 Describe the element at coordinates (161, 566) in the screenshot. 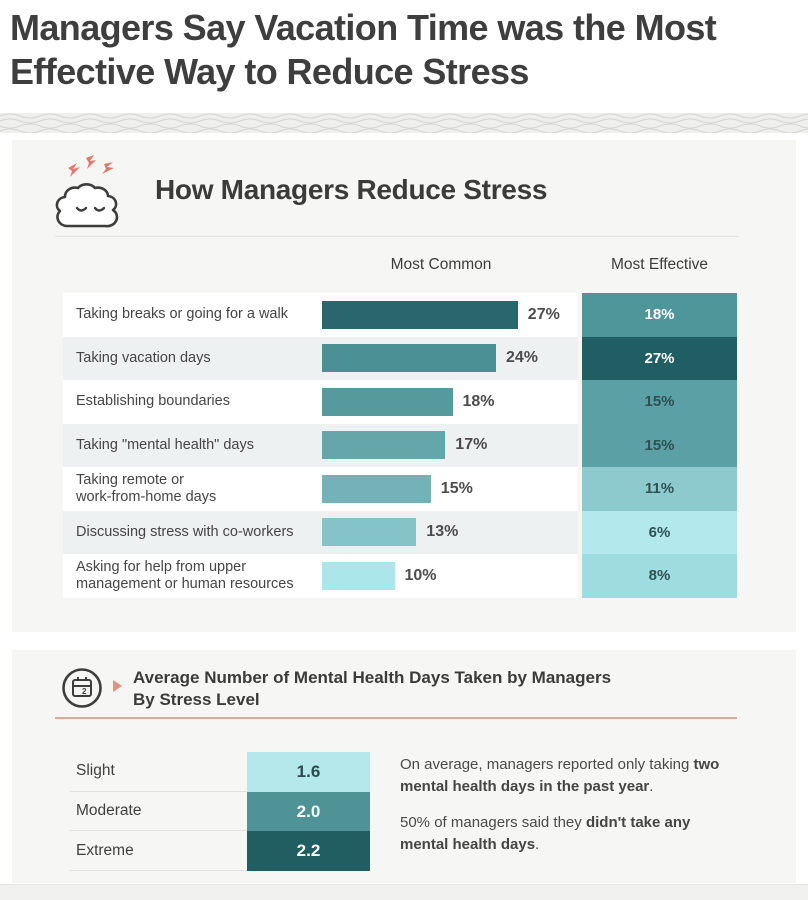

I see `row-label-line1: Asking for help from upper` at that location.